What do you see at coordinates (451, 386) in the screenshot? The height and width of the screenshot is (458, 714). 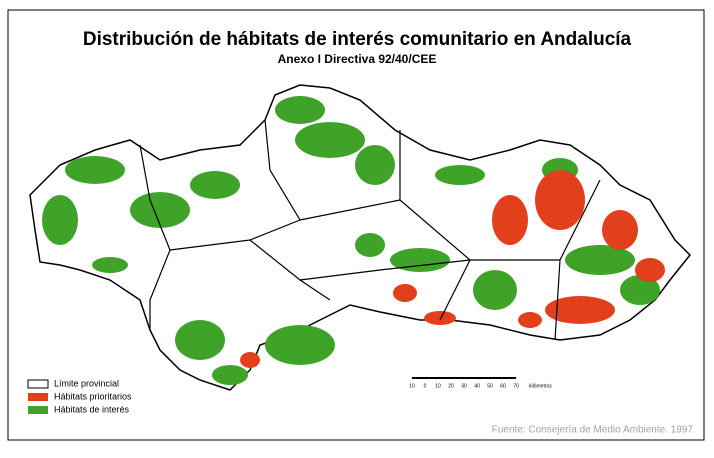 I see `scale-tick-label: 20` at bounding box center [451, 386].